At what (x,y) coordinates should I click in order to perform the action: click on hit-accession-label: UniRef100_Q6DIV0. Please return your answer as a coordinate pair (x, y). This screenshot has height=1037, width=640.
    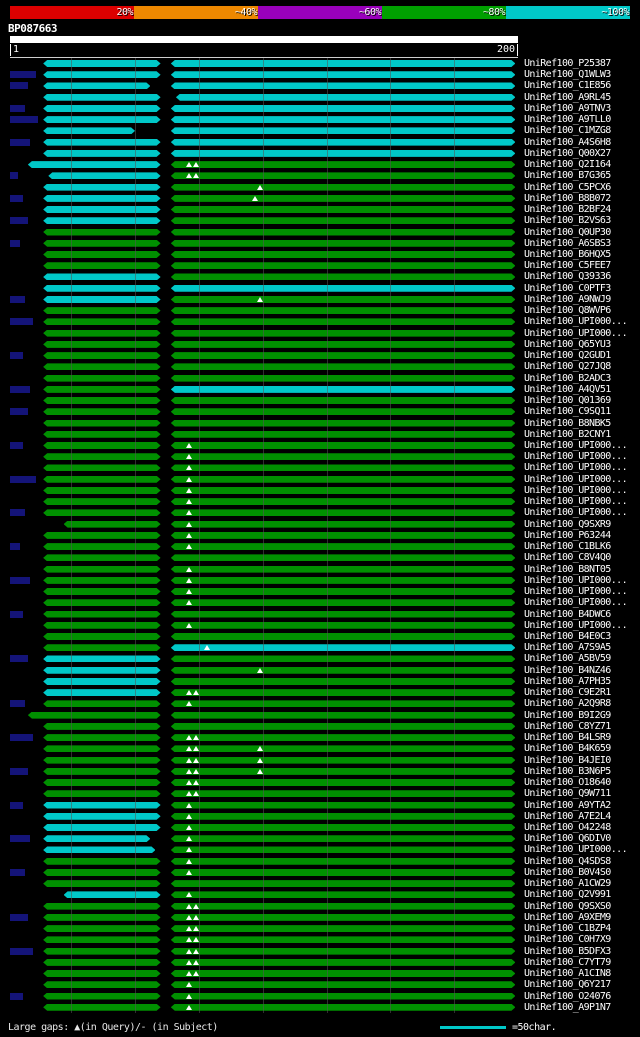
    Looking at the image, I should click on (567, 839).